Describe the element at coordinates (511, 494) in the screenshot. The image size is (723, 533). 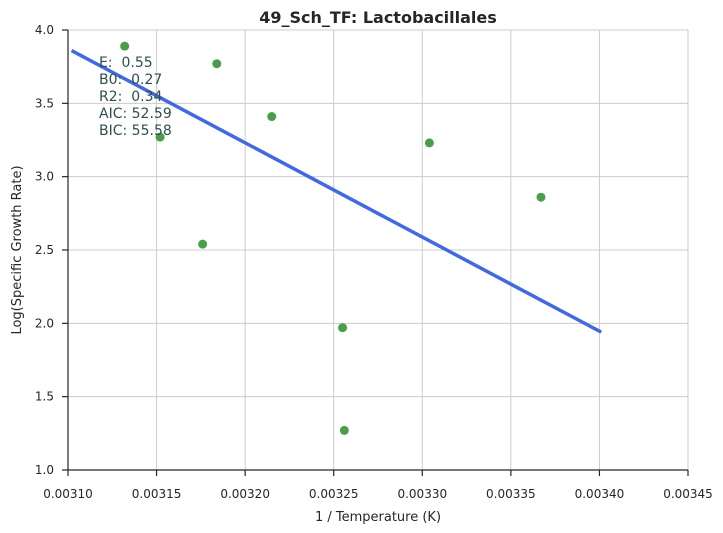
I see `x-tick-label: 0.00335` at that location.